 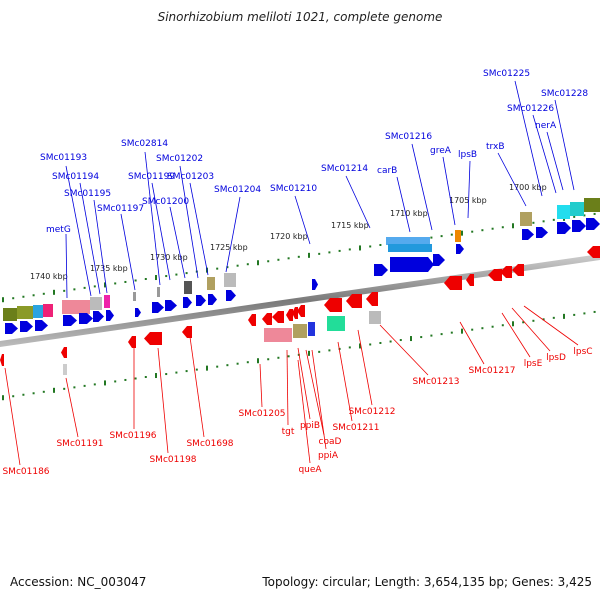 I want to click on gene-label-lpsE: lpsE, so click(x=533, y=364).